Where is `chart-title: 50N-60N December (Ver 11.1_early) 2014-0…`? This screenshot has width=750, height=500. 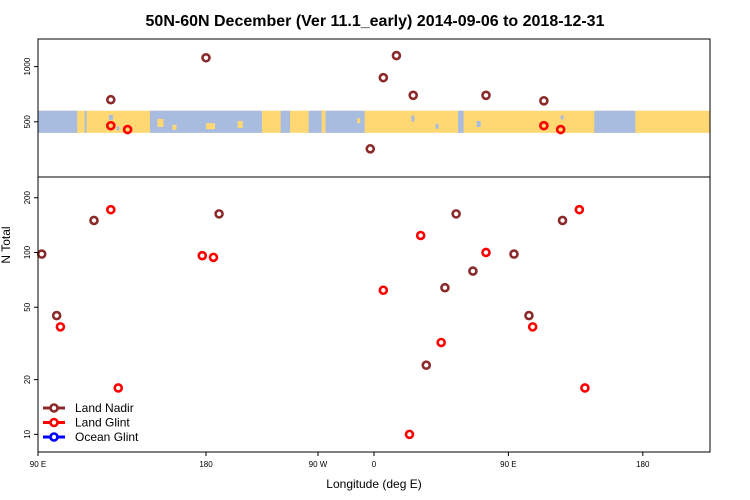
chart-title: 50N-60N December (Ver 11.1_early) 2014-0… is located at coordinates (375, 21).